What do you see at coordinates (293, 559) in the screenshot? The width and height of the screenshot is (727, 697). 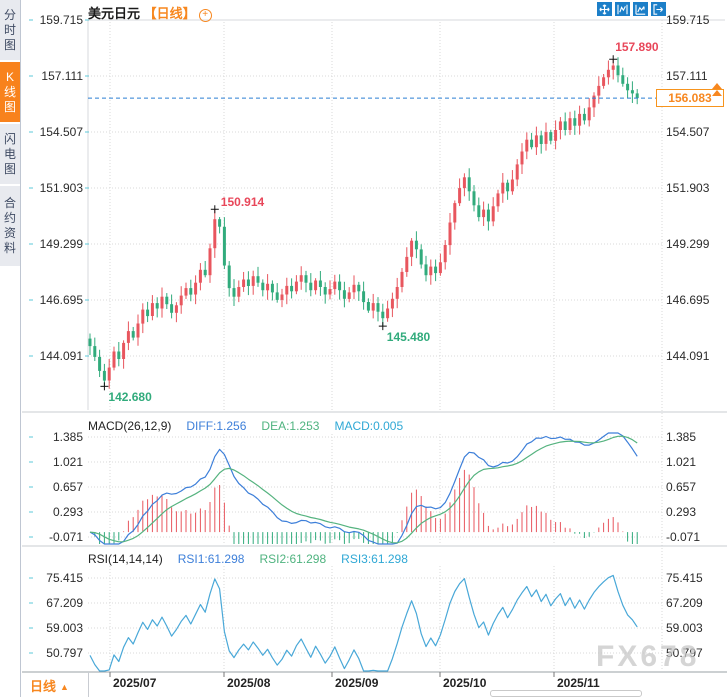 I see `rsi2-value: RSI2:61.298` at bounding box center [293, 559].